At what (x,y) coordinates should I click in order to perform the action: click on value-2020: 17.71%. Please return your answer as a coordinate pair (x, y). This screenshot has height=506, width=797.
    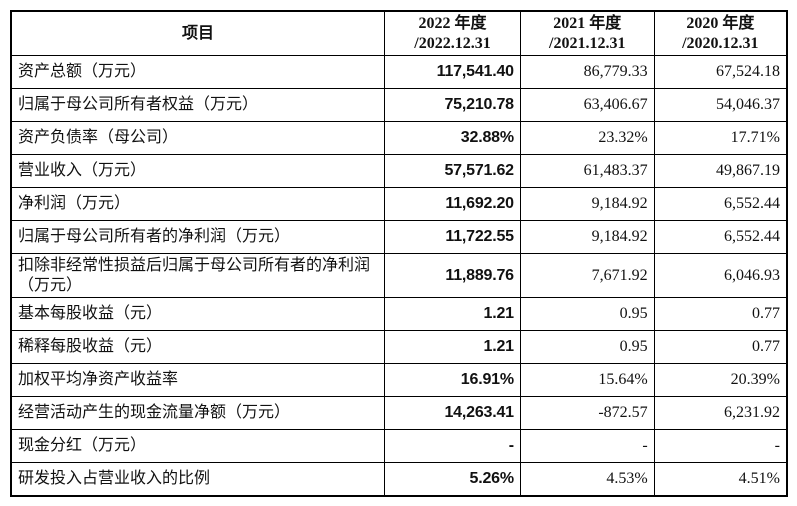
    Looking at the image, I should click on (720, 138).